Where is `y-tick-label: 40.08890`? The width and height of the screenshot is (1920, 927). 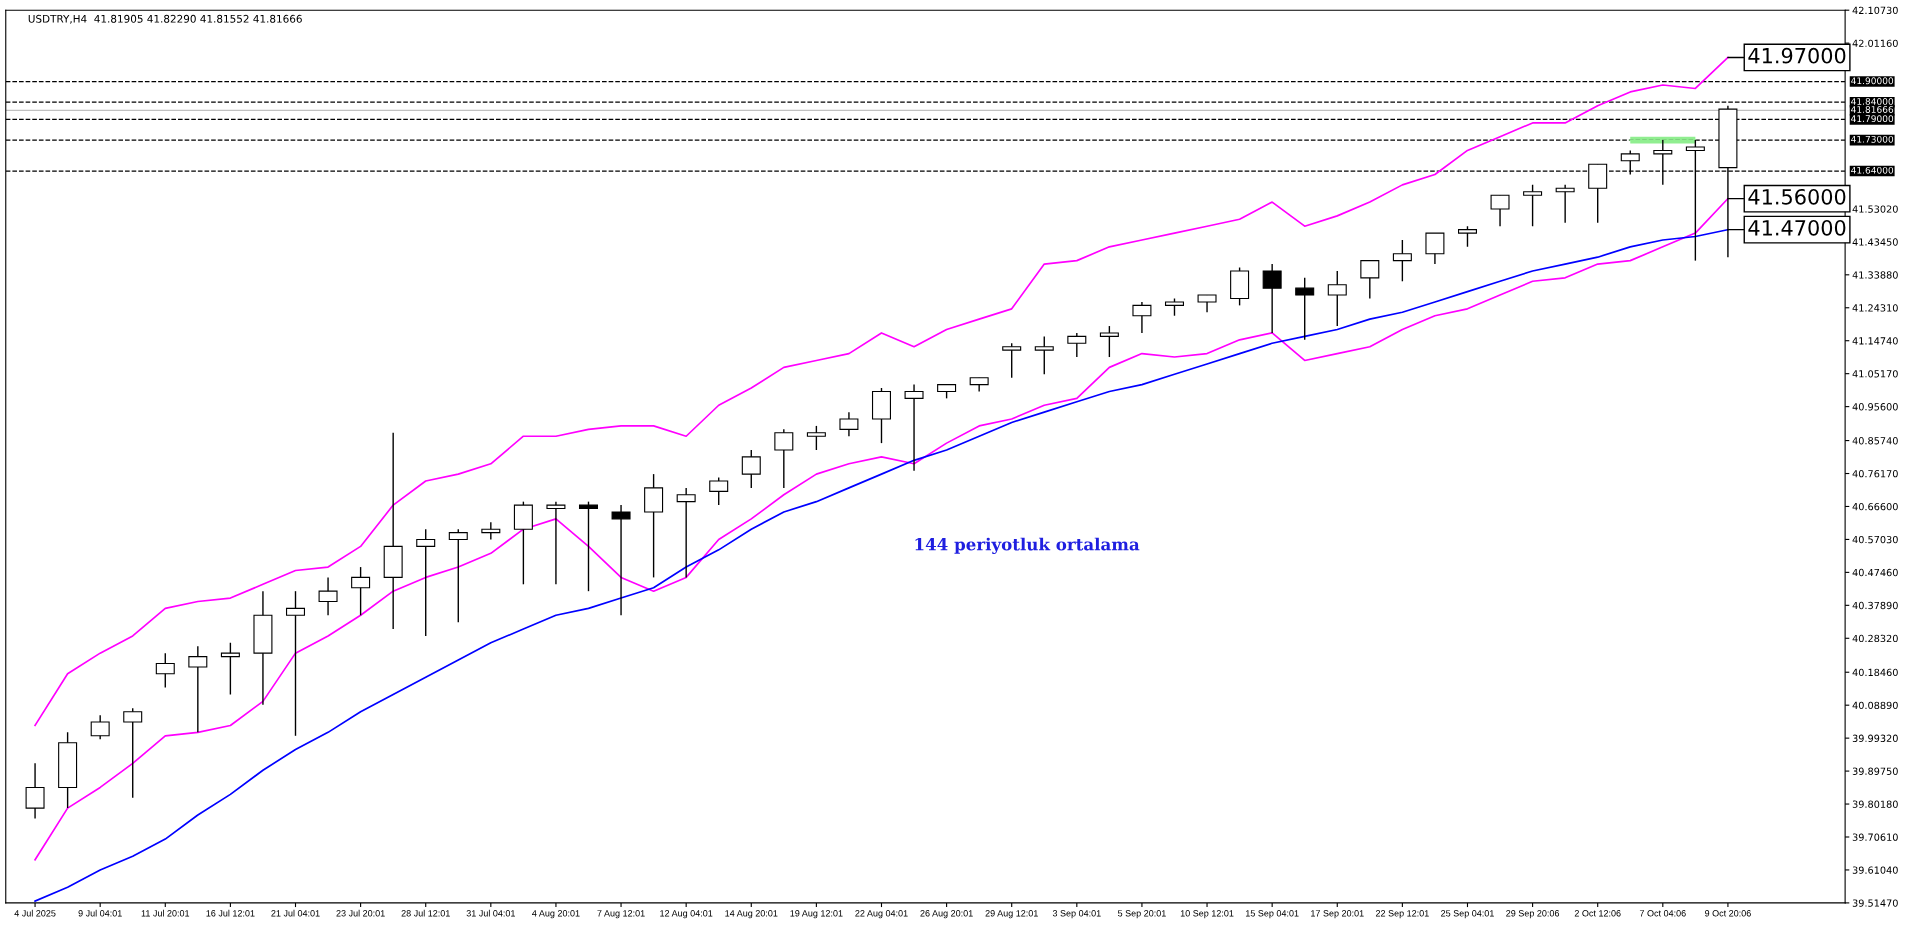
y-tick-label: 40.08890 is located at coordinates (1875, 705).